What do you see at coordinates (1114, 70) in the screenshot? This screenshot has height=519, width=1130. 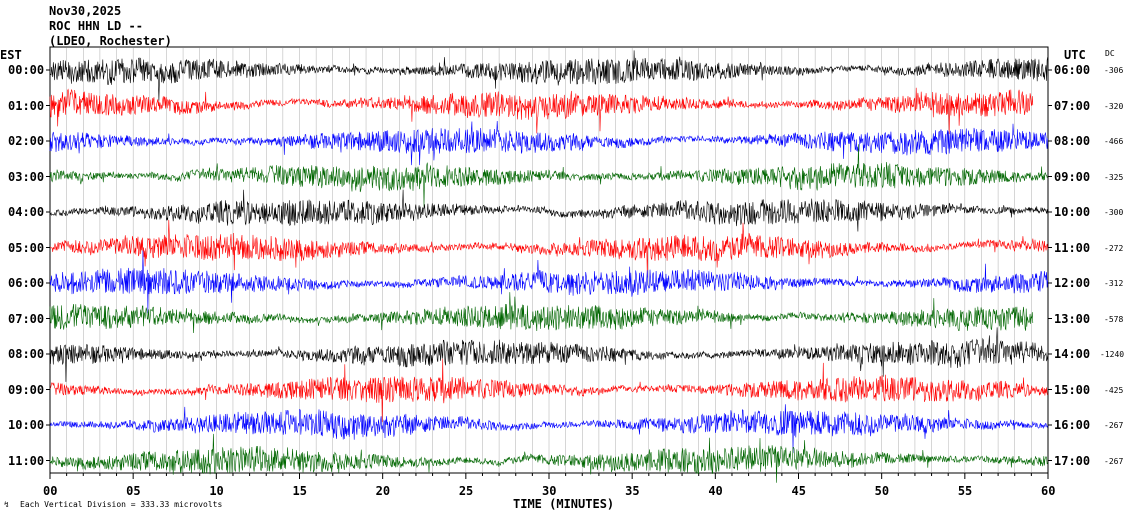 I see `dc-offset-label: -306` at bounding box center [1114, 70].